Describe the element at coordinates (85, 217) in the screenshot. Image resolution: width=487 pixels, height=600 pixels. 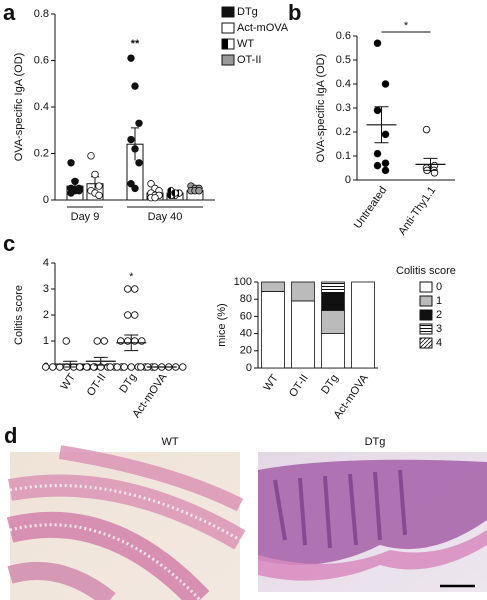
I see `x-tick-label: Day 9` at that location.